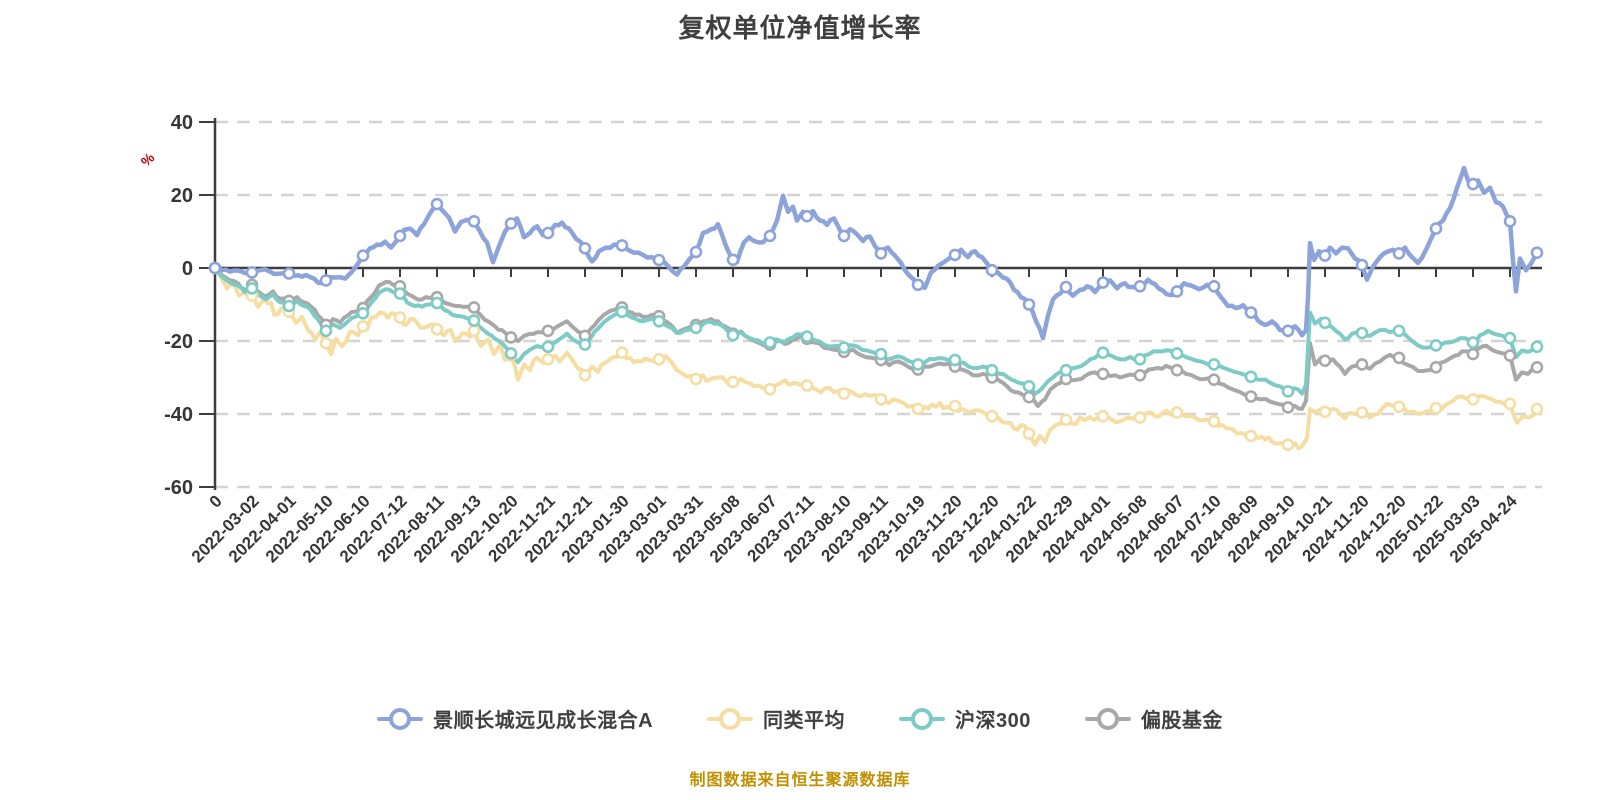 Image resolution: width=1600 pixels, height=800 pixels. I want to click on legend-item-0: 景顺长城远见成长混合A, so click(515, 718).